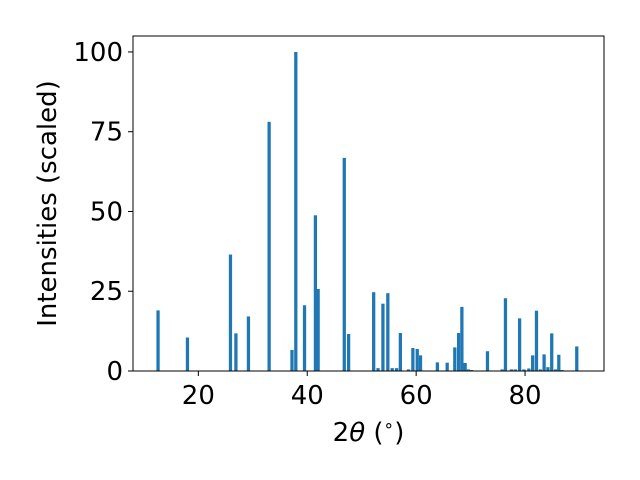  Describe the element at coordinates (48, 203) in the screenshot. I see `y-axis-label: Intensities (scaled)` at that location.